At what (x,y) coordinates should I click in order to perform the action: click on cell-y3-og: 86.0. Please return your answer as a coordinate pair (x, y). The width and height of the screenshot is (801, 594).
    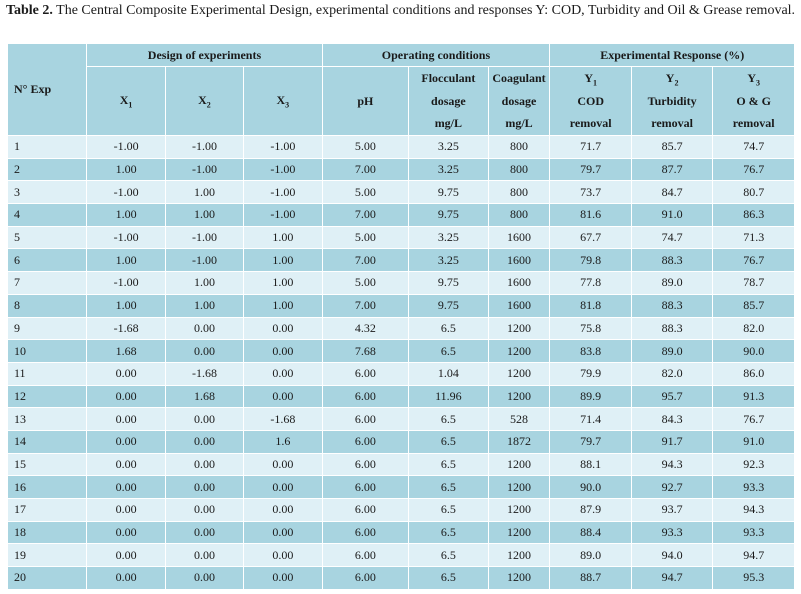
    Looking at the image, I should click on (753, 373).